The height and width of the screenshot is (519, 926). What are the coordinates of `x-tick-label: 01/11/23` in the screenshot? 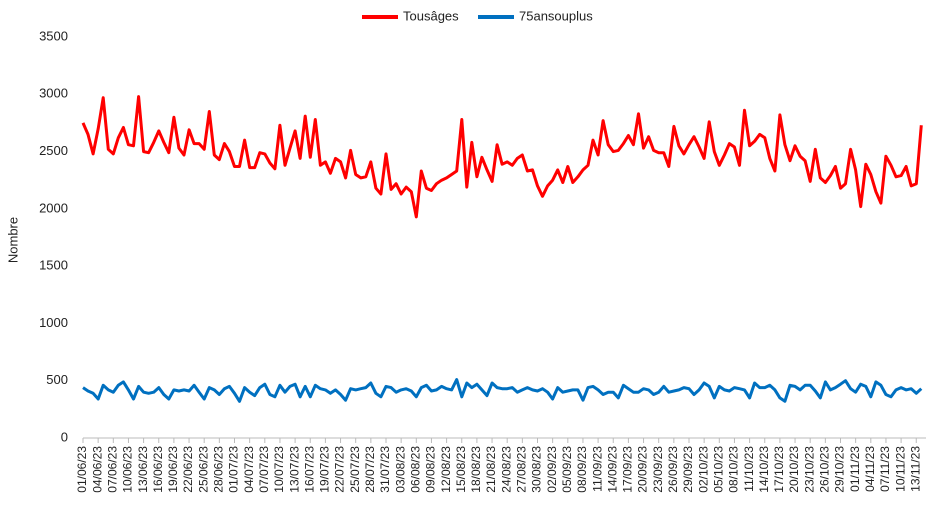 It's located at (855, 469).